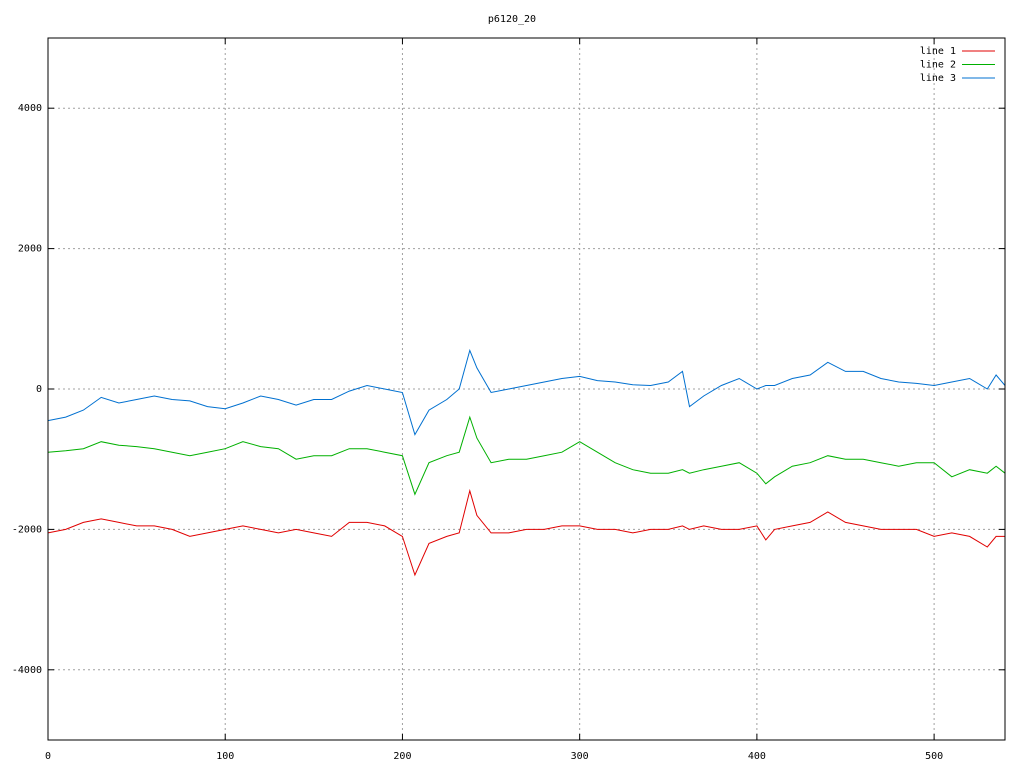 The height and width of the screenshot is (768, 1024). Describe the element at coordinates (934, 756) in the screenshot. I see `x-tick-label: 500` at that location.